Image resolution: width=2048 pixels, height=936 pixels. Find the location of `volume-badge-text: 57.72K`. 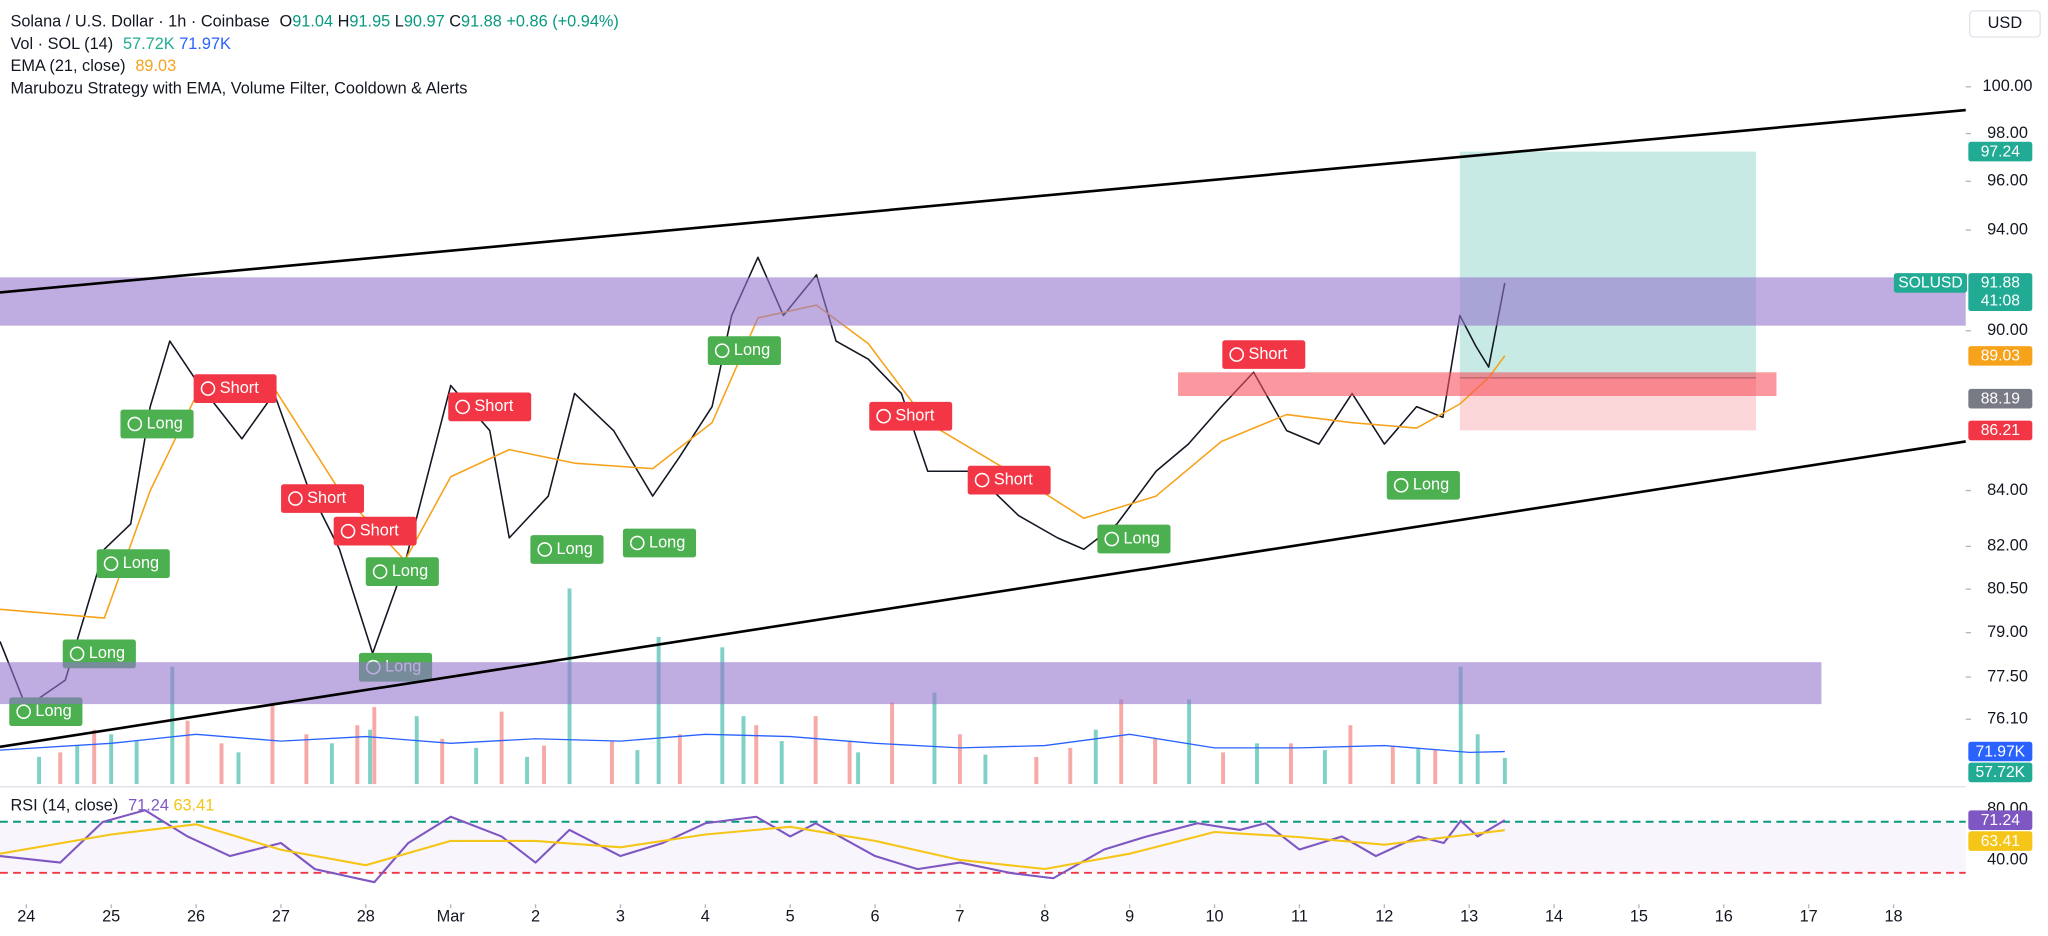

volume-badge-text: 57.72K is located at coordinates (2001, 772).